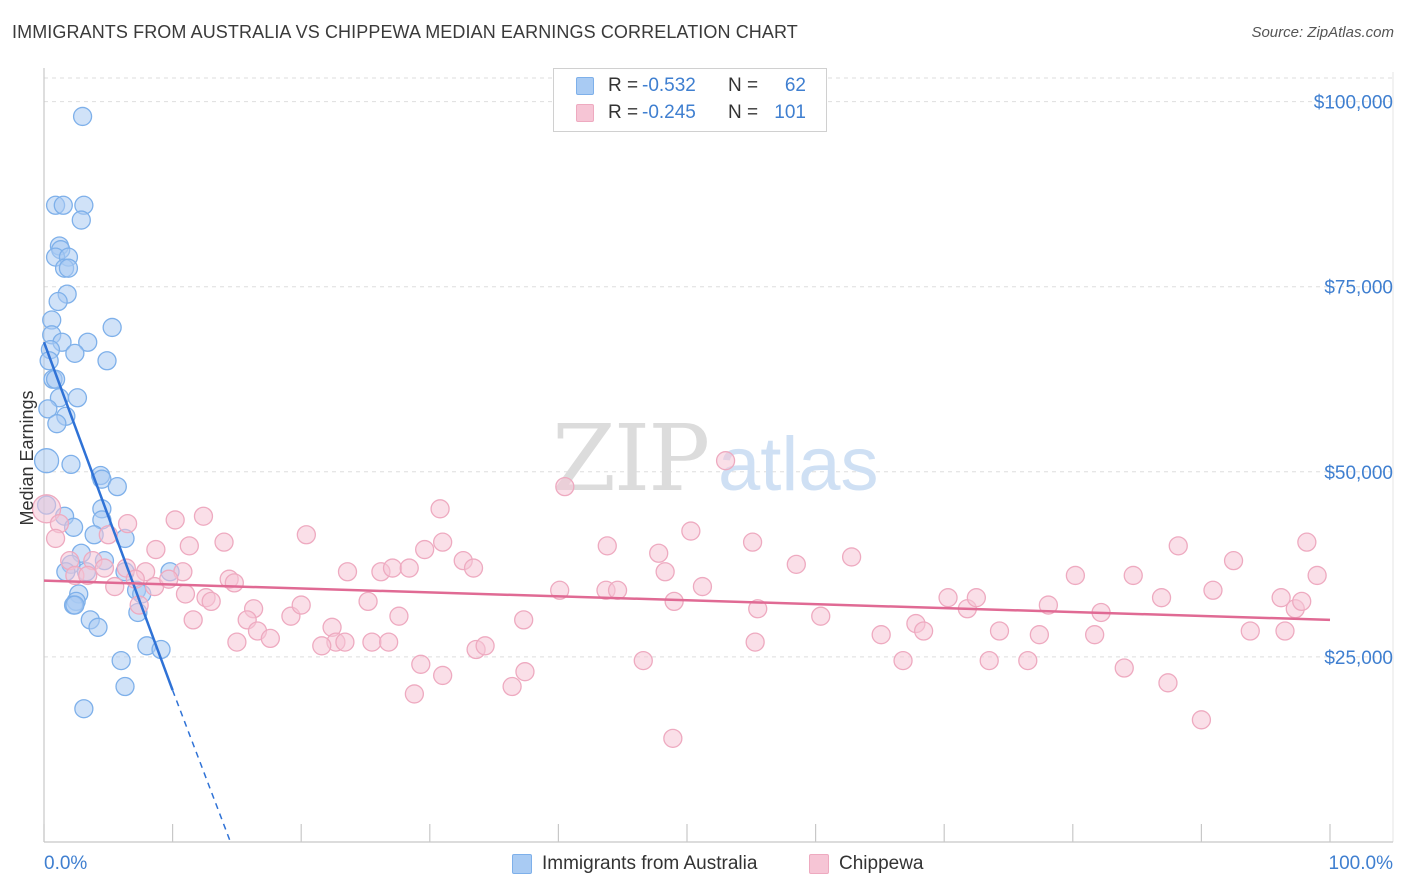 The image size is (1406, 892). What do you see at coordinates (790, 112) in the screenshot?
I see `legend-n-value: 101` at bounding box center [790, 112].